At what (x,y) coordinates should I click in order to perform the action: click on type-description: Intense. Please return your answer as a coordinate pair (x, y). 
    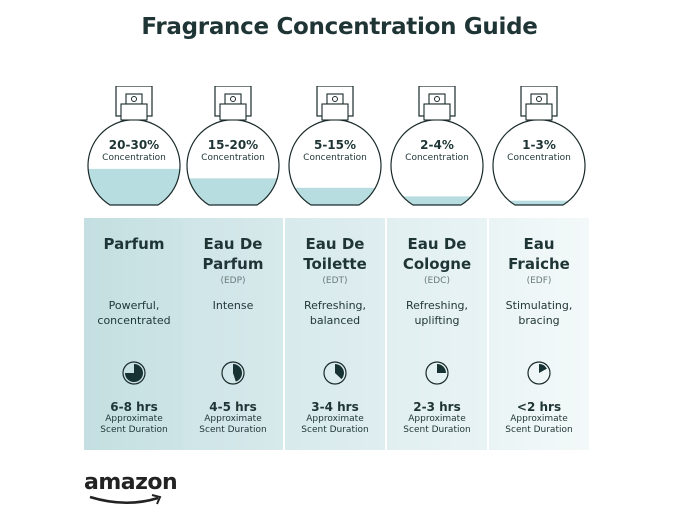
    Looking at the image, I should click on (233, 305).